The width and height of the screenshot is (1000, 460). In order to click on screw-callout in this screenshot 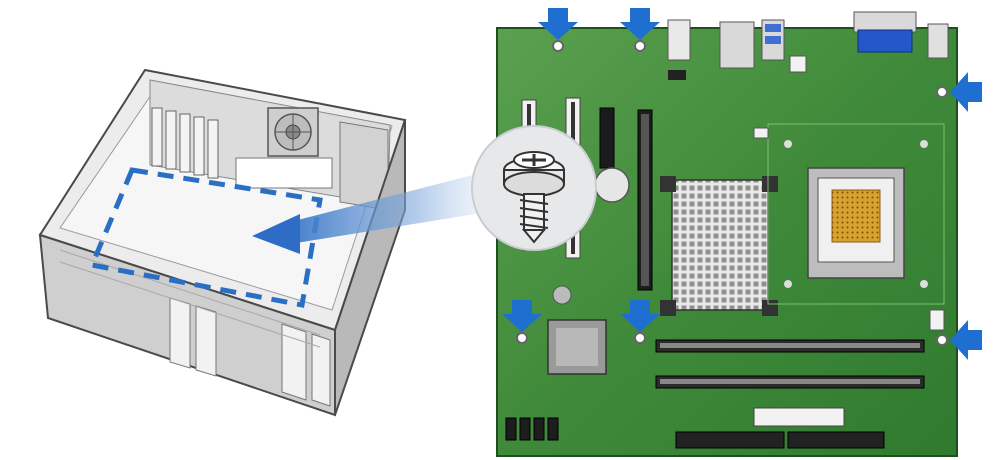, I will do `click(534, 188)`.